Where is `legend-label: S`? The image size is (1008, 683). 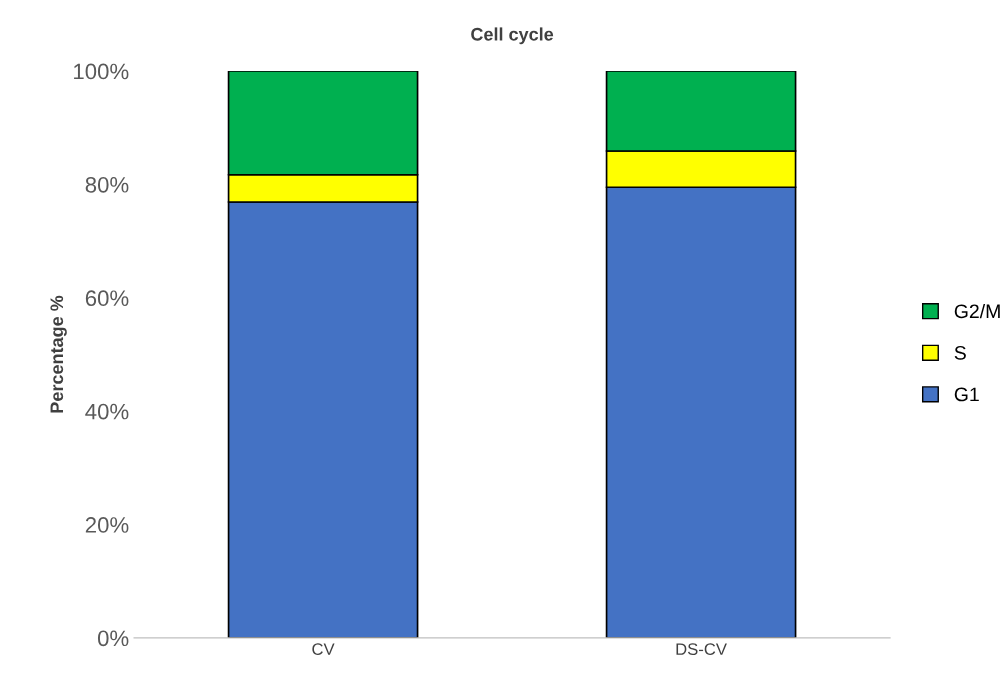
legend-label: S is located at coordinates (960, 352).